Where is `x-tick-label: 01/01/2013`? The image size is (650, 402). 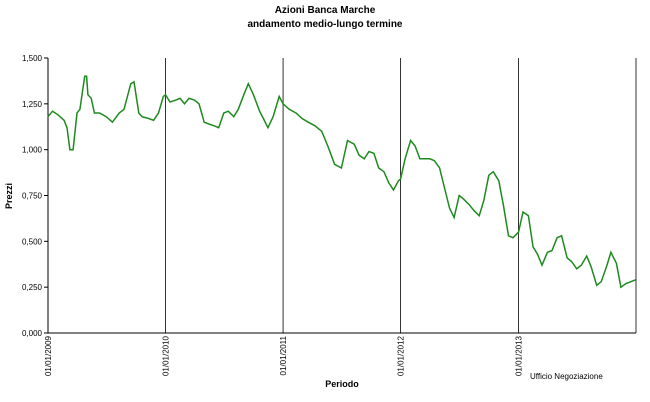 x-tick-label: 01/01/2013 is located at coordinates (518, 355).